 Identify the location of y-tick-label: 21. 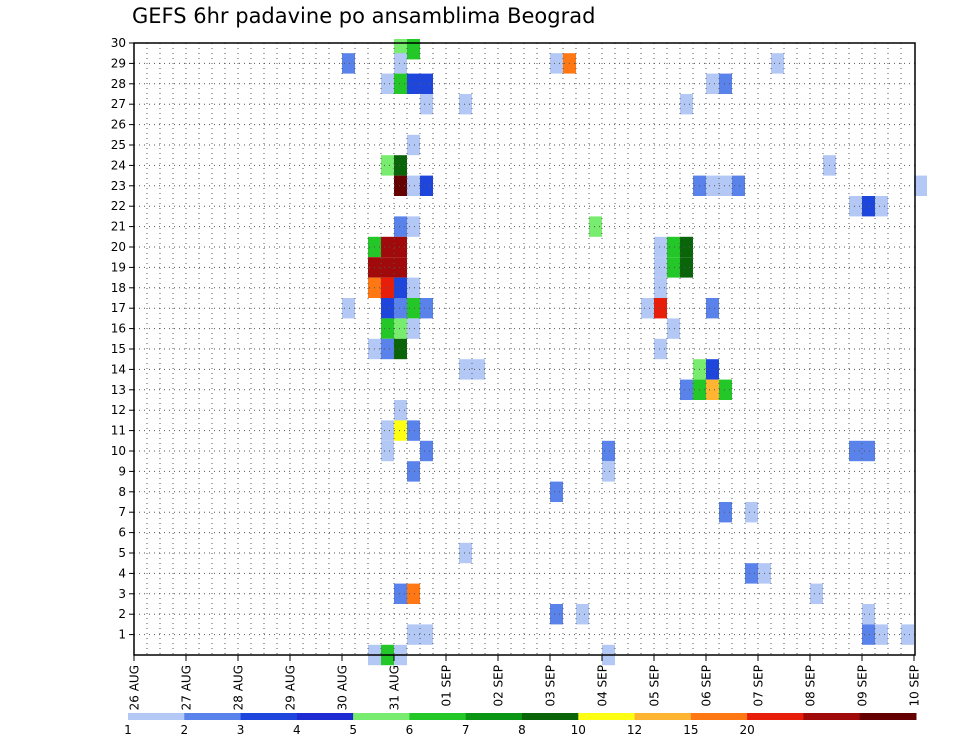
(118, 227).